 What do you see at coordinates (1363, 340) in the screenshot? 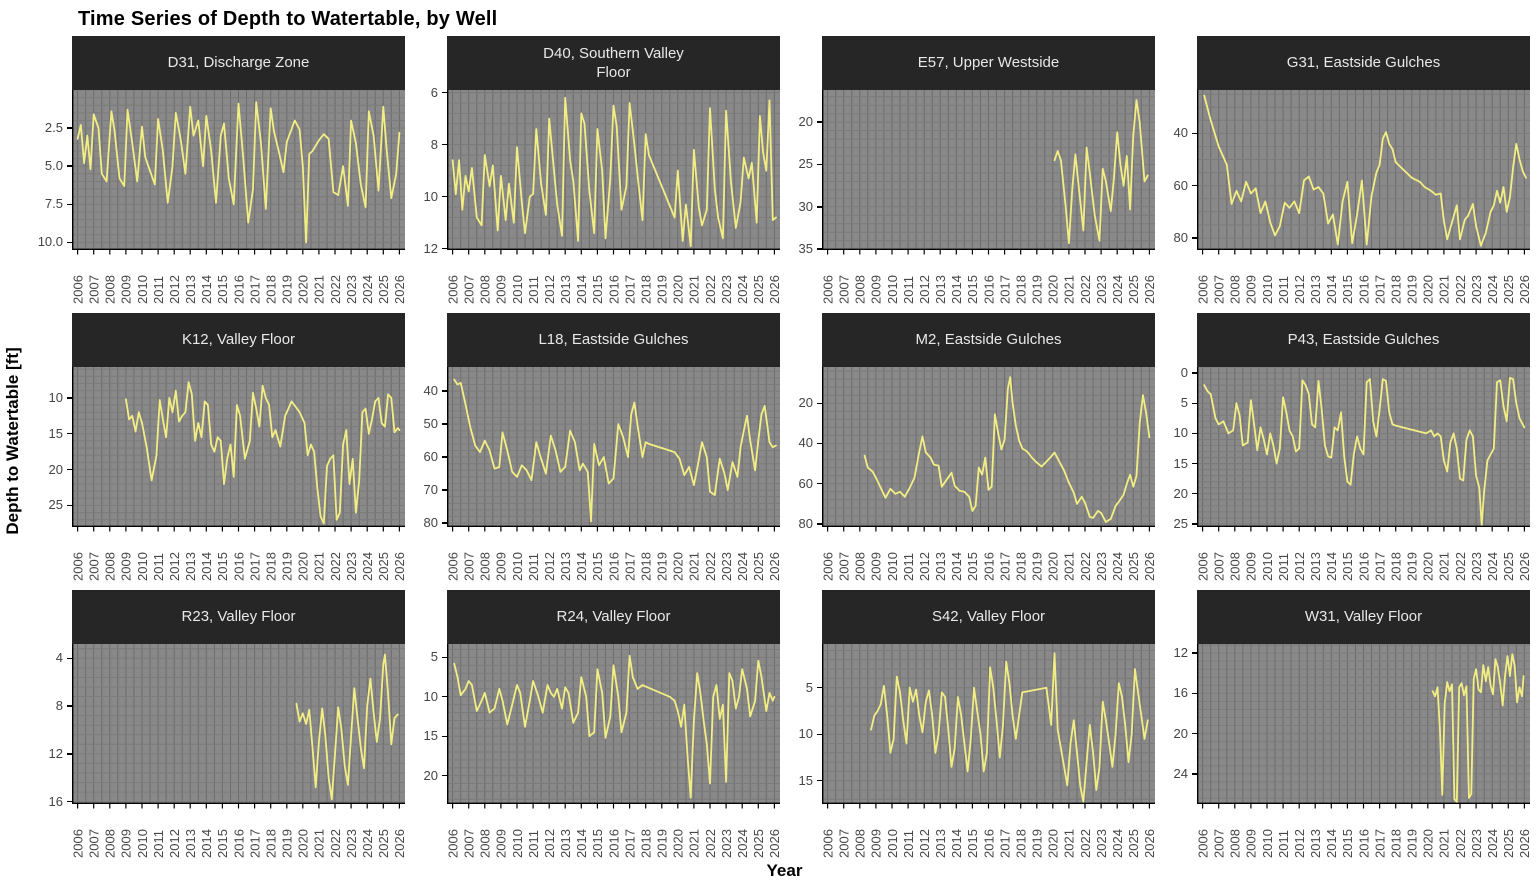
I see `strip-label: P43, Eastside Gulches` at bounding box center [1363, 340].